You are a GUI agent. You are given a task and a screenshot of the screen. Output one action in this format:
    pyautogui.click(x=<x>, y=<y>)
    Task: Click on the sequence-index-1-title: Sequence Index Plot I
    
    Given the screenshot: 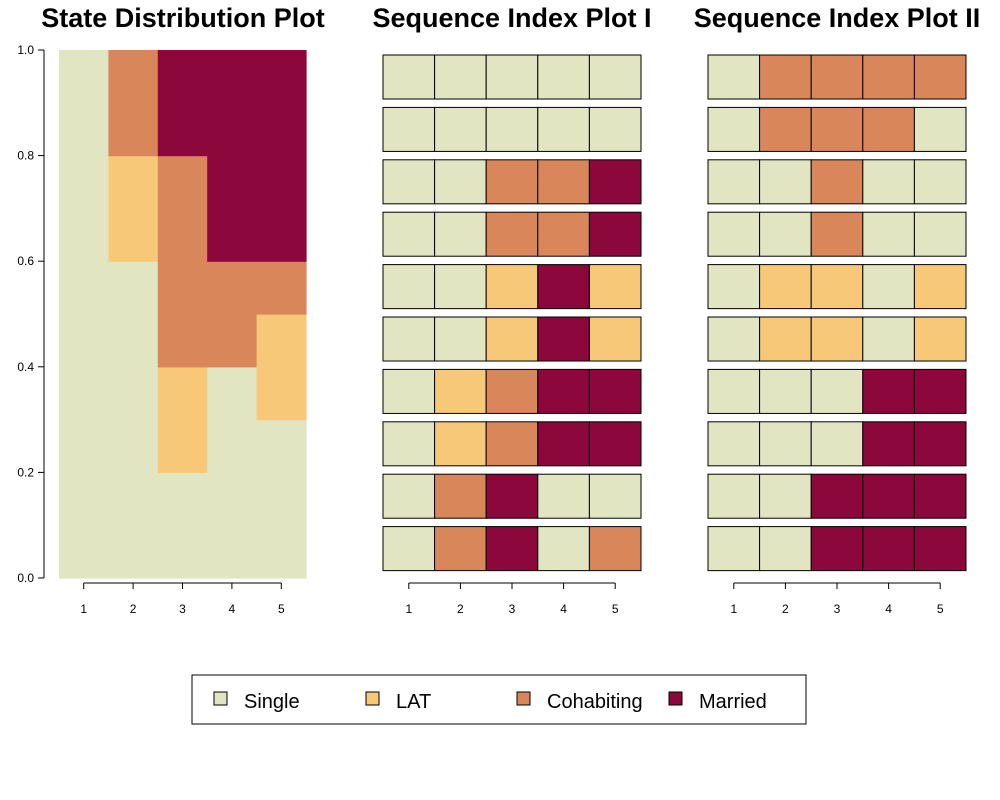 What is the action you would take?
    pyautogui.click(x=511, y=18)
    